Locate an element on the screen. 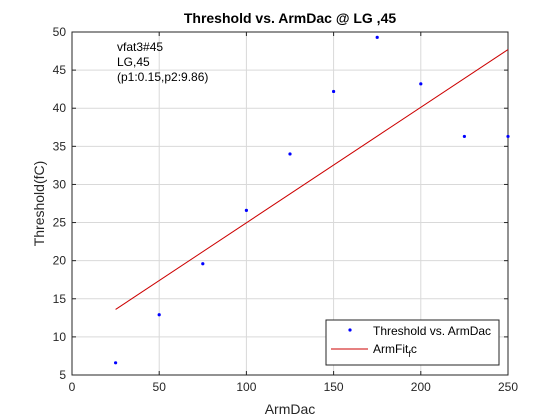 The width and height of the screenshot is (560, 420). legend-label: Threshold vs. ArmDac is located at coordinates (432, 331).